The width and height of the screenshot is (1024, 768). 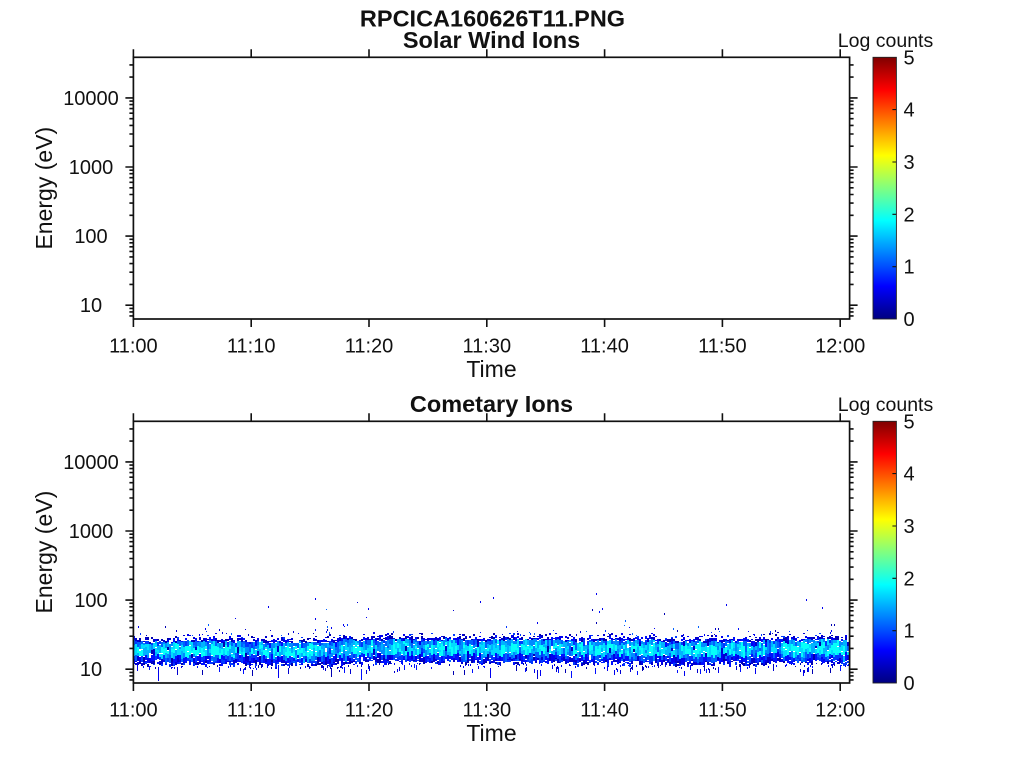 I want to click on svg-text: Cometary Ions, so click(x=491, y=404).